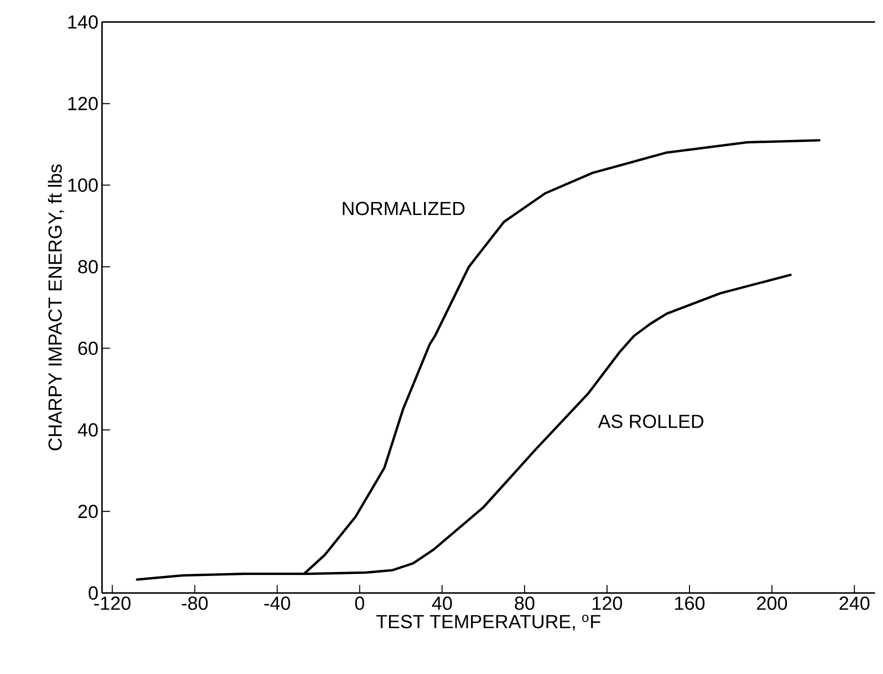  Describe the element at coordinates (88, 511) in the screenshot. I see `y-tick-label: 20` at that location.